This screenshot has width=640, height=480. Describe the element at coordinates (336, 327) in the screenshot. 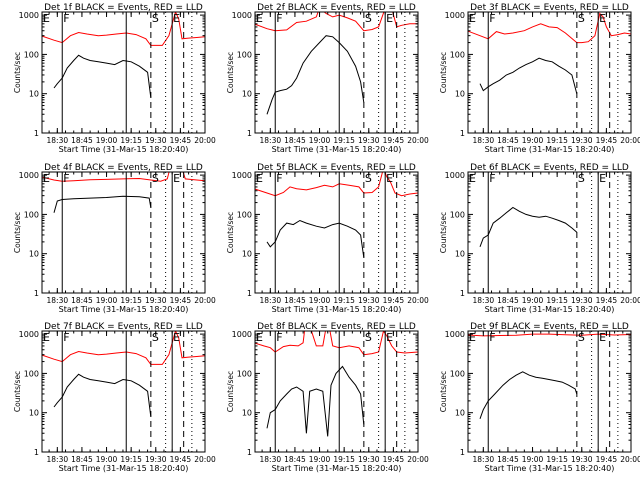

I see `chart-title: Det 8f BLACK = Events, RED = LLD` at that location.